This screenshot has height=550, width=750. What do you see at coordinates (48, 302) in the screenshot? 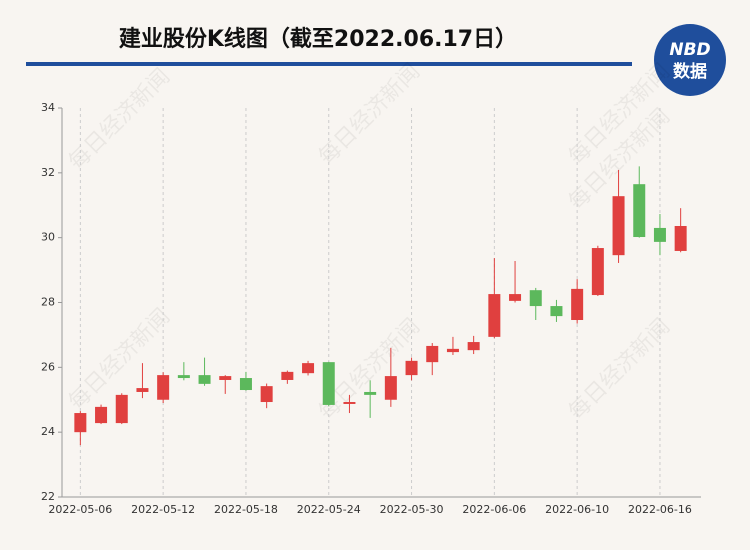
I see `y-tick-label: 28` at bounding box center [48, 302].